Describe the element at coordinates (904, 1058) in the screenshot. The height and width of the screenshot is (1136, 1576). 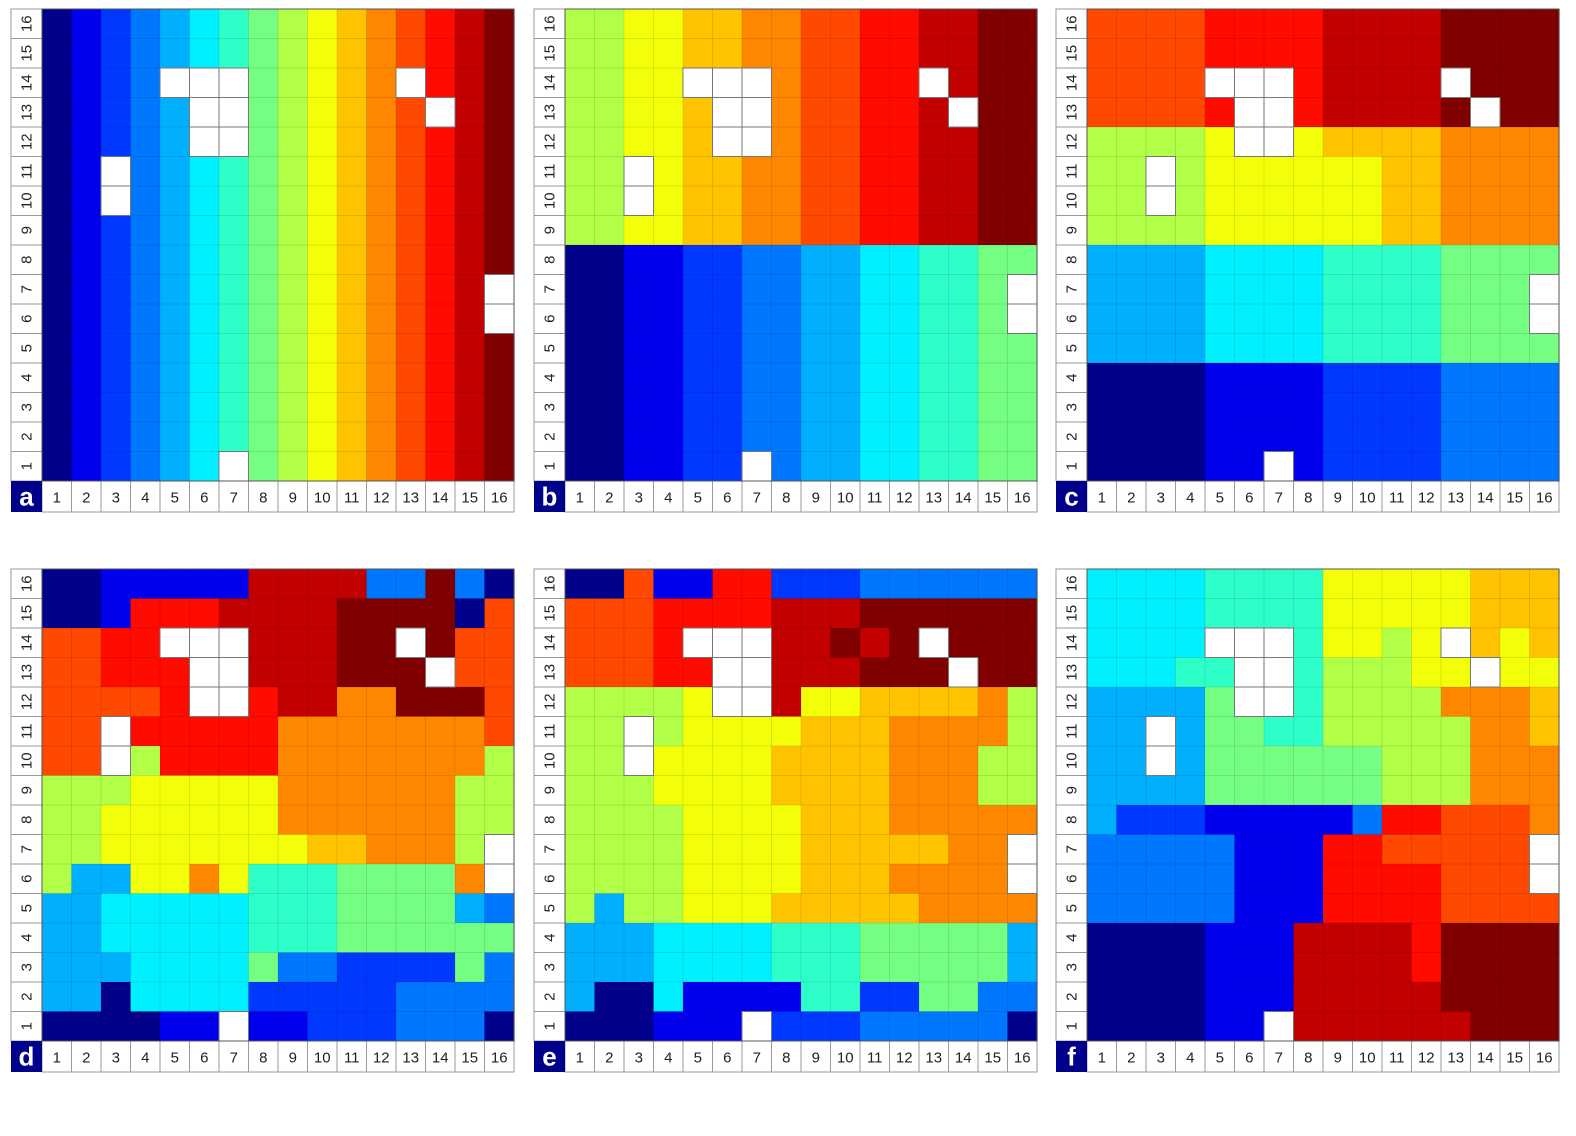
I see `x-tick-label: 12` at that location.